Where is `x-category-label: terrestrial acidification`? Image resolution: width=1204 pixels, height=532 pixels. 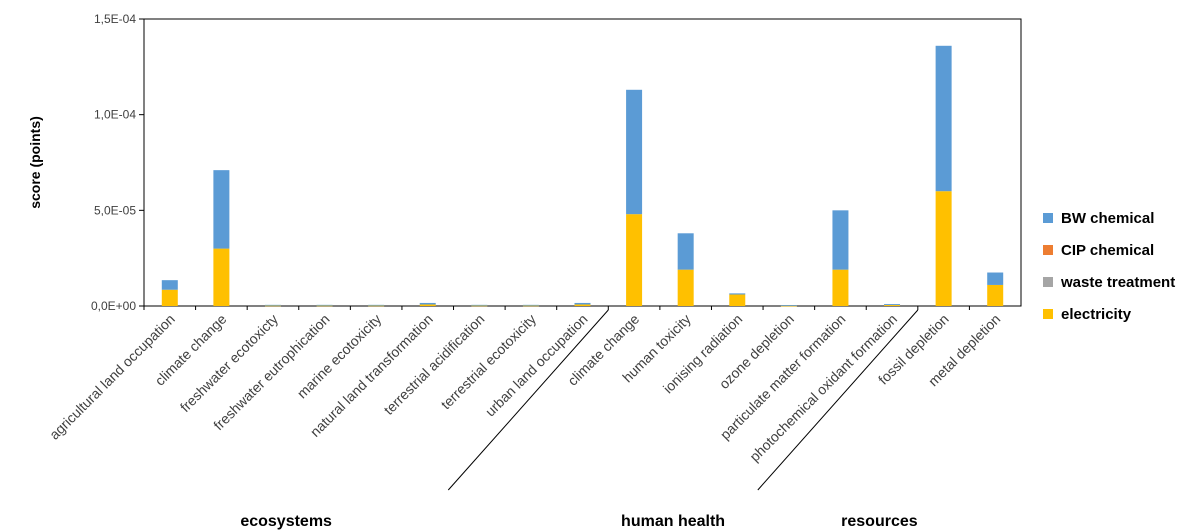 x-category-label: terrestrial acidification is located at coordinates (433, 364).